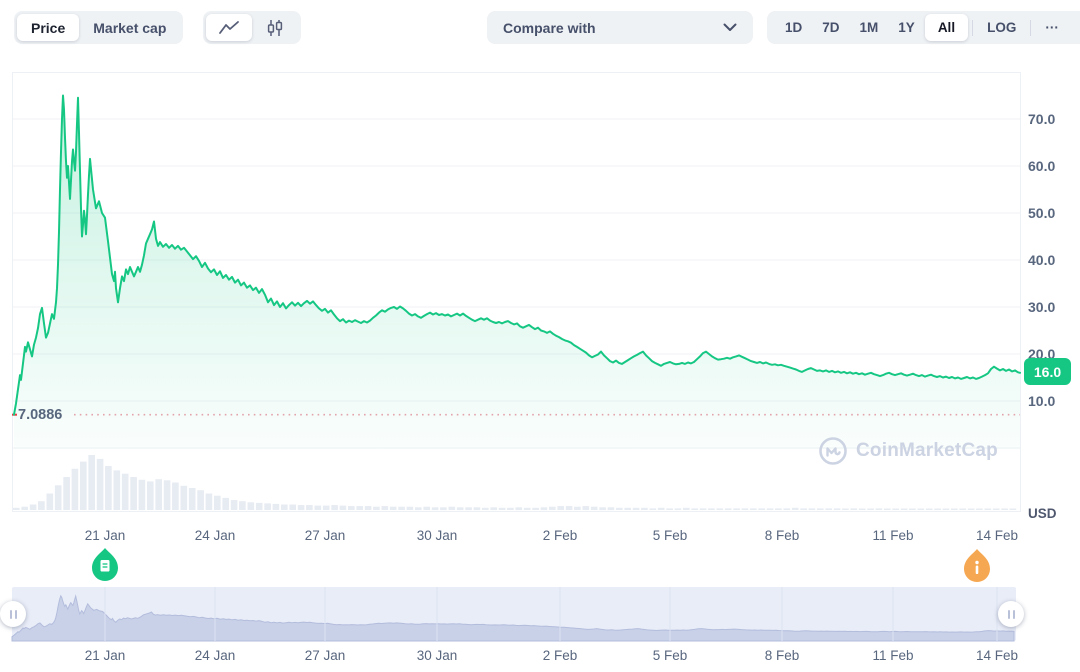  What do you see at coordinates (946, 27) in the screenshot?
I see `range-all-button: All` at bounding box center [946, 27].